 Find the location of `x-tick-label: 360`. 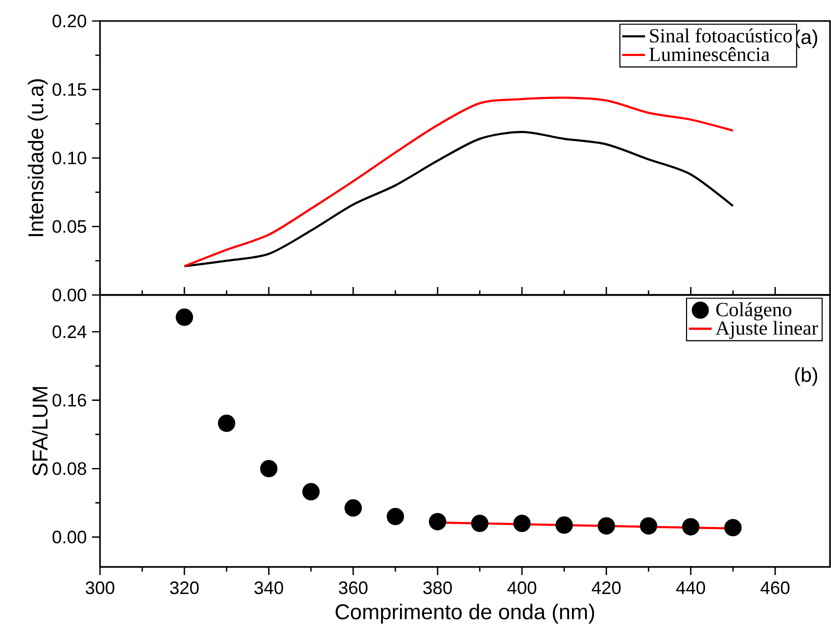

x-tick-label: 360 is located at coordinates (353, 587).